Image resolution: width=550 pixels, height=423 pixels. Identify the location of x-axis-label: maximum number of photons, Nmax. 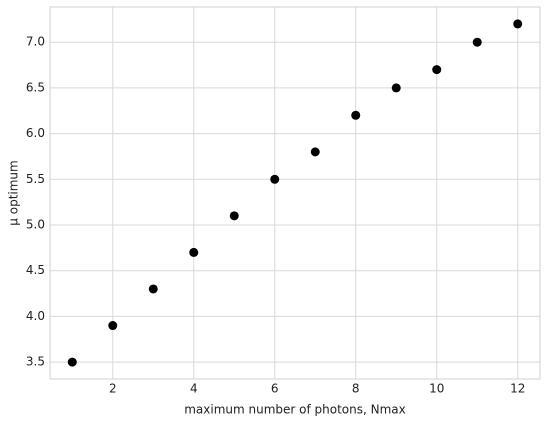
(295, 410).